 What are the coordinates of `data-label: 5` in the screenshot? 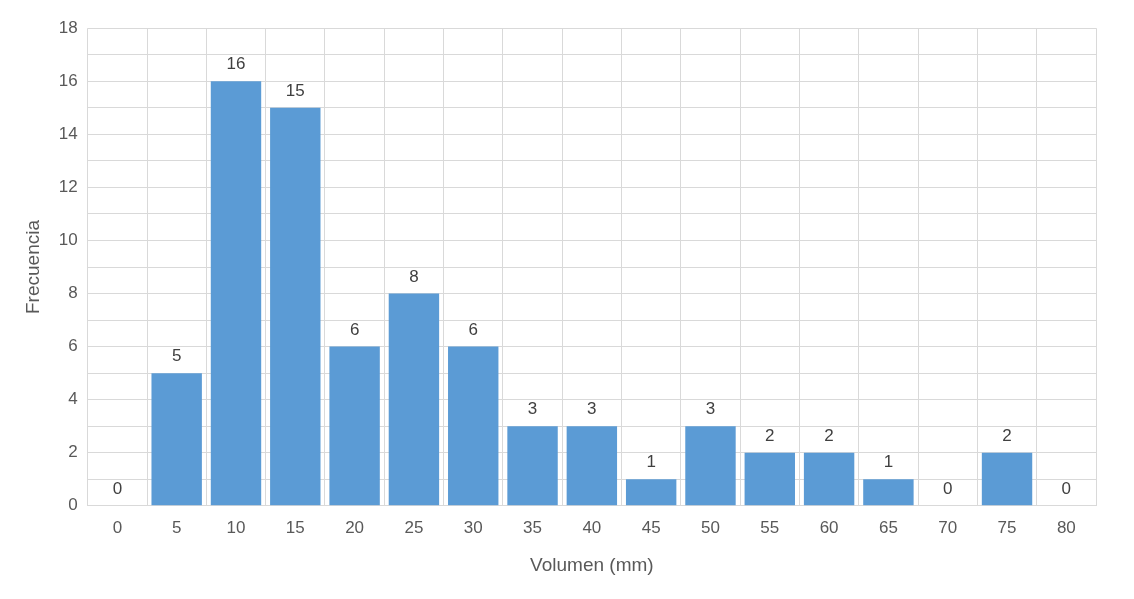 It's located at (176, 356).